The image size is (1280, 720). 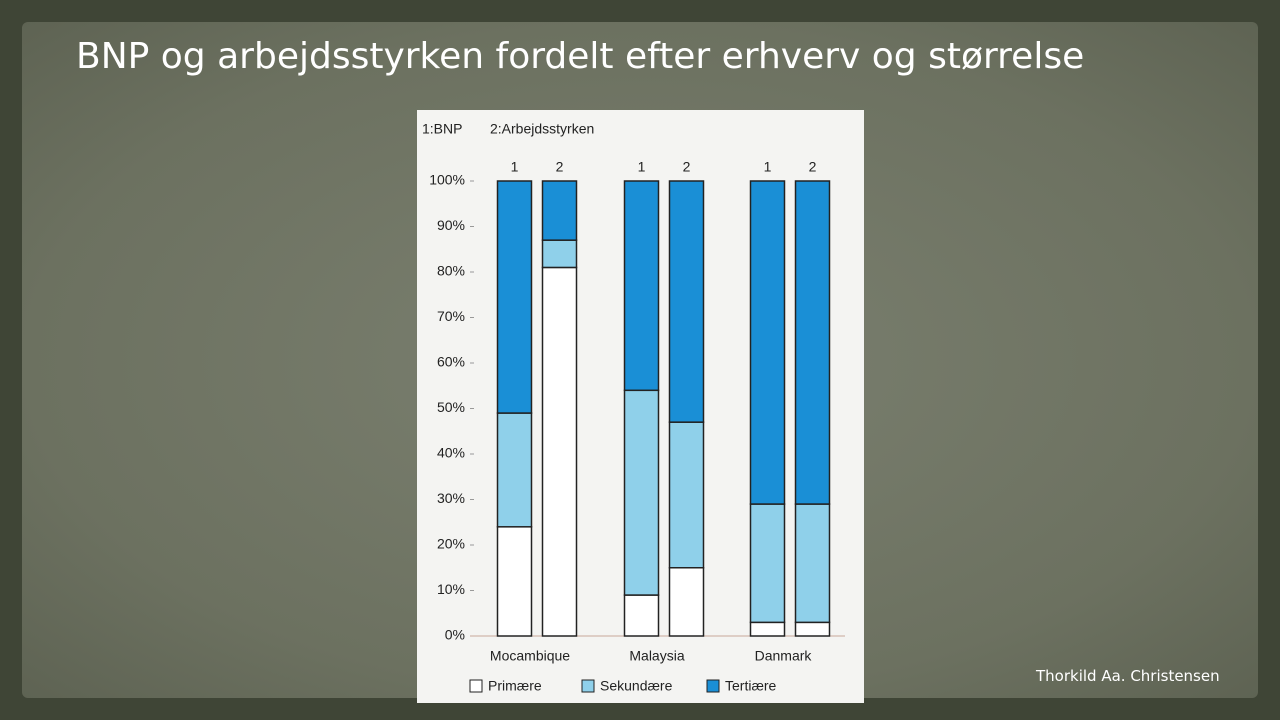 I want to click on y-tick-label: 80%, so click(x=451, y=271).